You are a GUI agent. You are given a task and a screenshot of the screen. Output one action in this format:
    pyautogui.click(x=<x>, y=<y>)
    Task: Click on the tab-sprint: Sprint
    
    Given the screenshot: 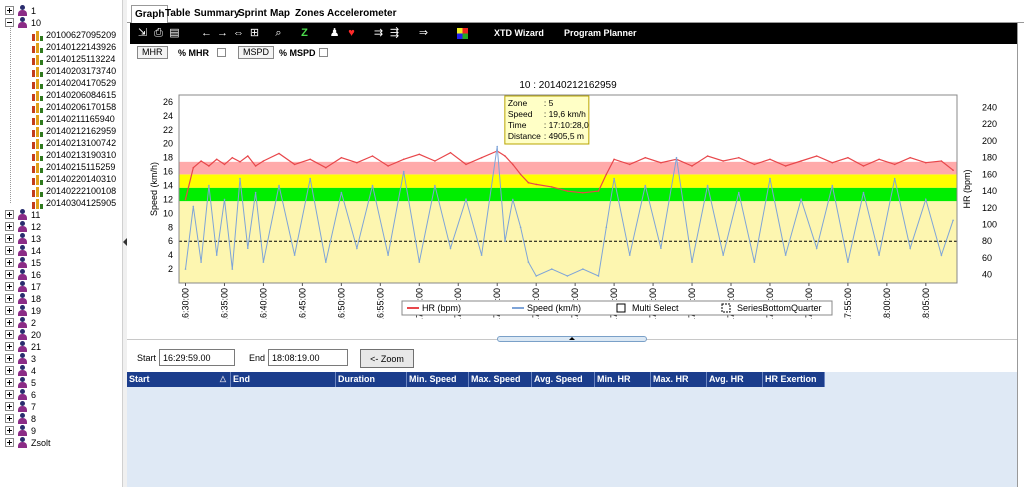 What is the action you would take?
    pyautogui.click(x=252, y=13)
    